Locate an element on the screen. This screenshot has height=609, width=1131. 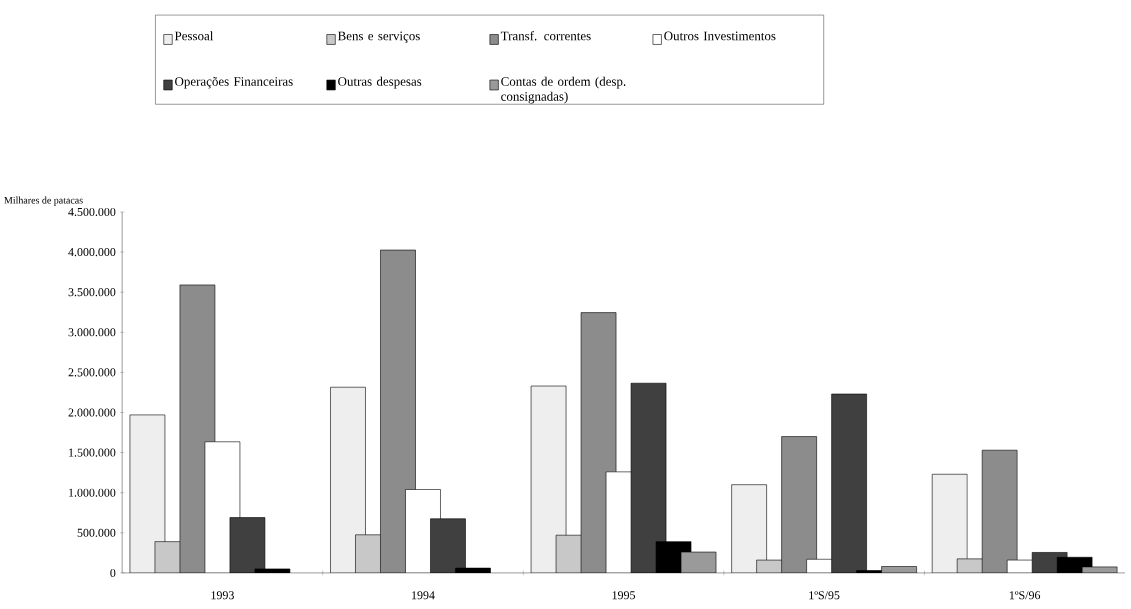
legend-label: Transf. correntes is located at coordinates (545, 36).